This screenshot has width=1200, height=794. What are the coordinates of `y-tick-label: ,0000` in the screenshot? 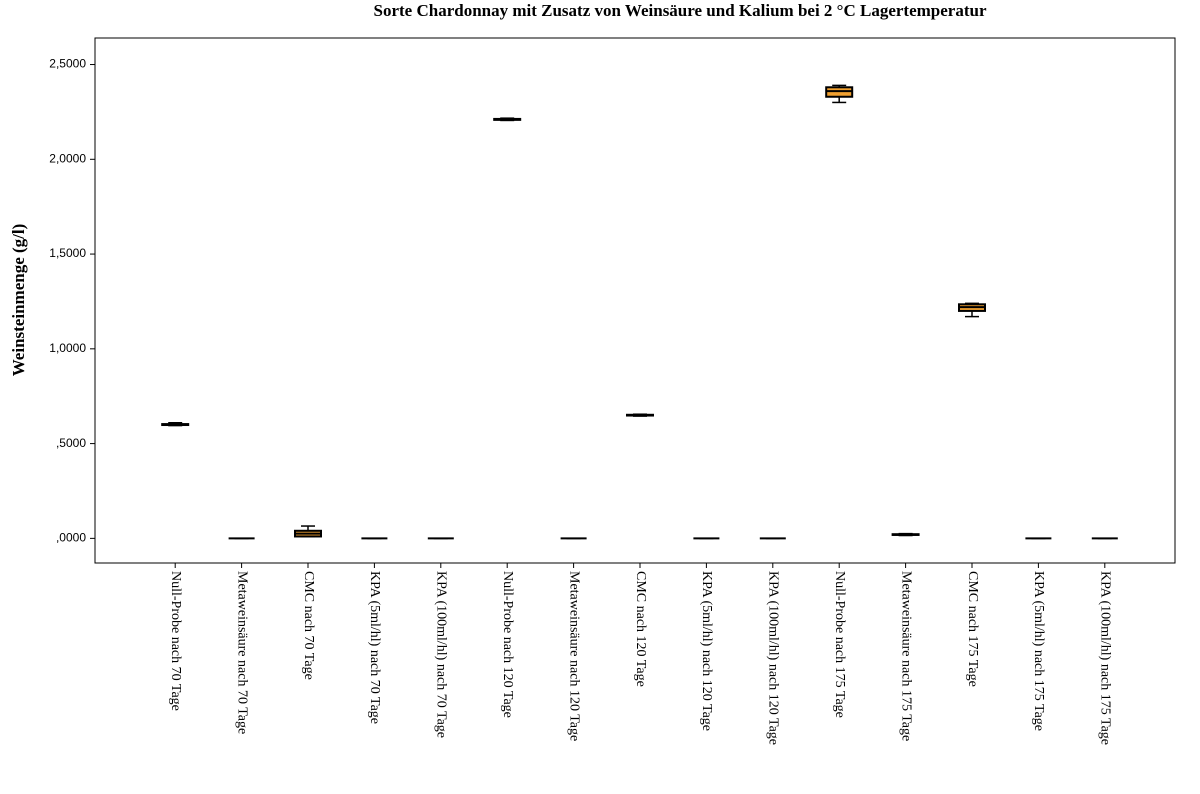 It's located at (71, 538).